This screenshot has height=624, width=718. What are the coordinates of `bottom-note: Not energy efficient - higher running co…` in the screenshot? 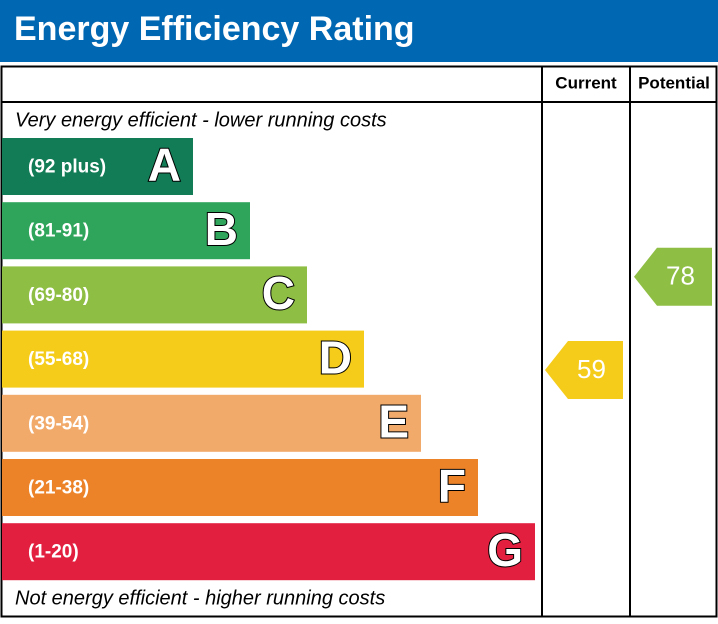 It's located at (200, 598).